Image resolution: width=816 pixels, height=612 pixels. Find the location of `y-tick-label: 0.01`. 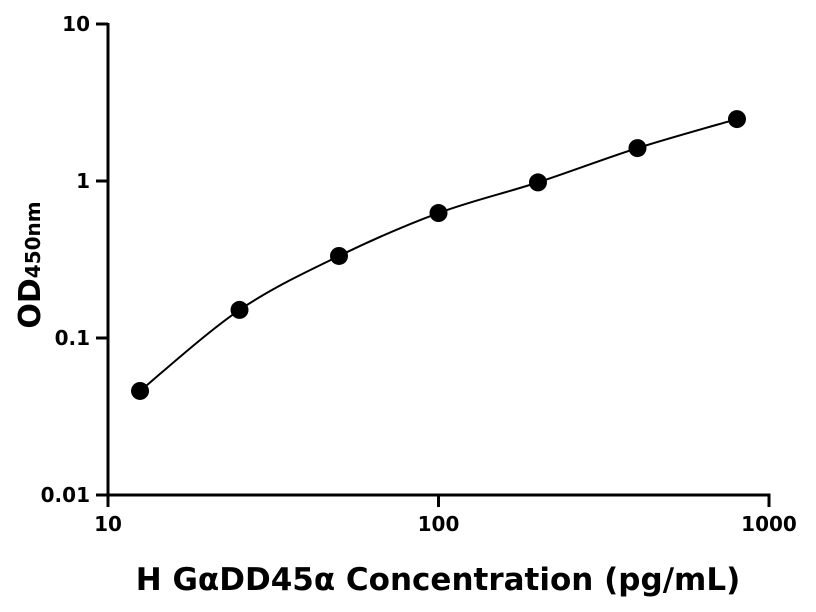

y-tick-label: 0.01 is located at coordinates (65, 495).